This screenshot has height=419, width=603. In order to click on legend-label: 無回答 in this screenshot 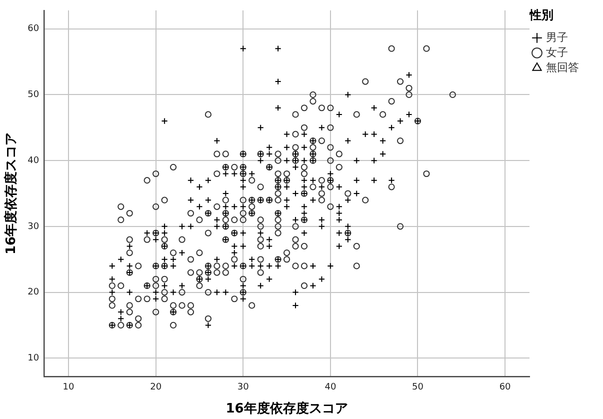, I will do `click(562, 67)`.